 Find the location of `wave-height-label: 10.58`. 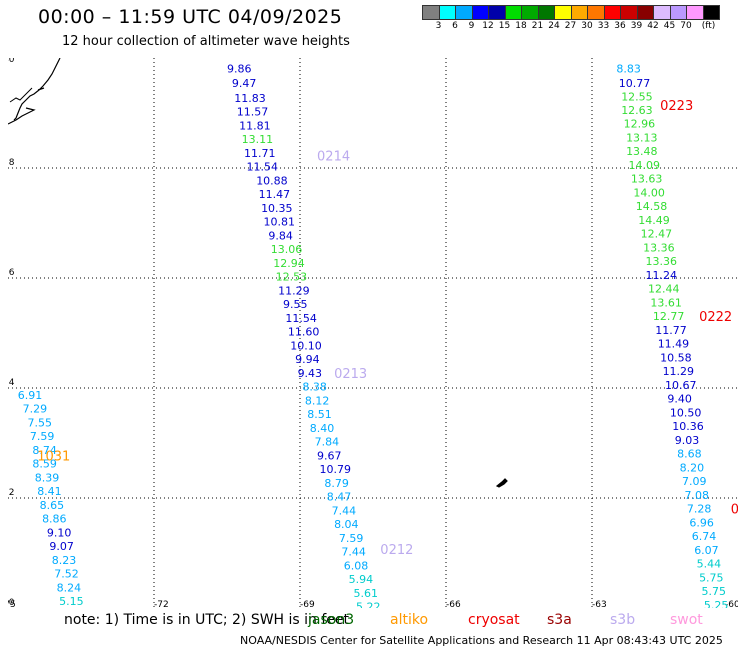

wave-height-label: 10.58 is located at coordinates (676, 357).